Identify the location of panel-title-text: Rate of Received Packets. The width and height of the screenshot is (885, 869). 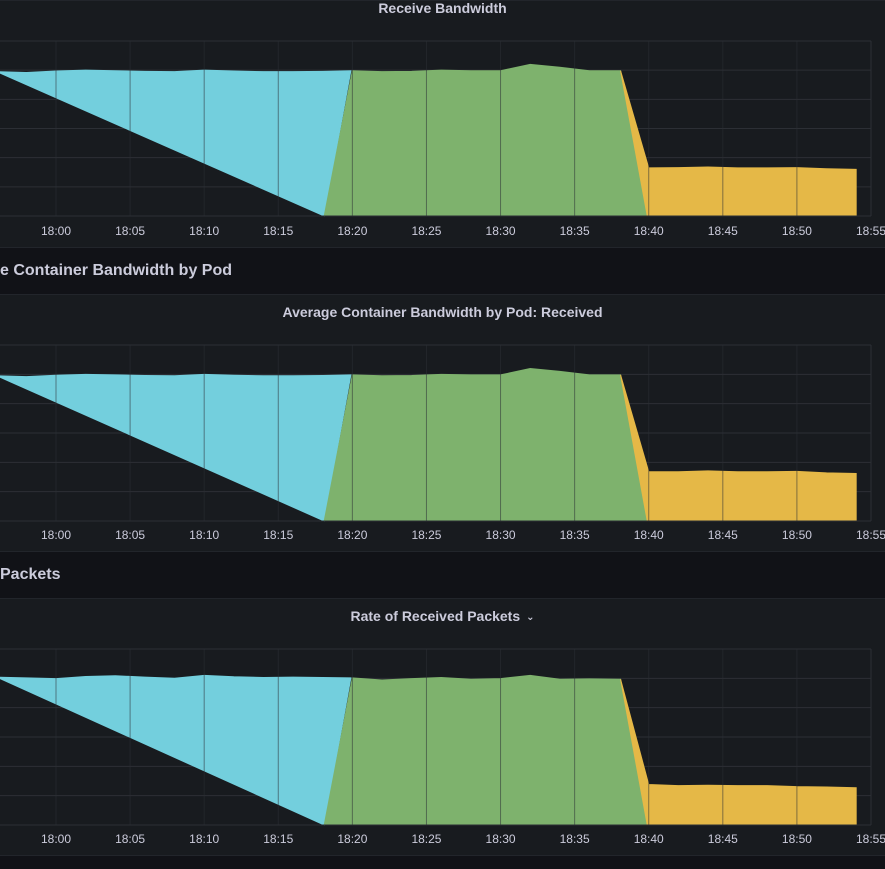
(435, 616).